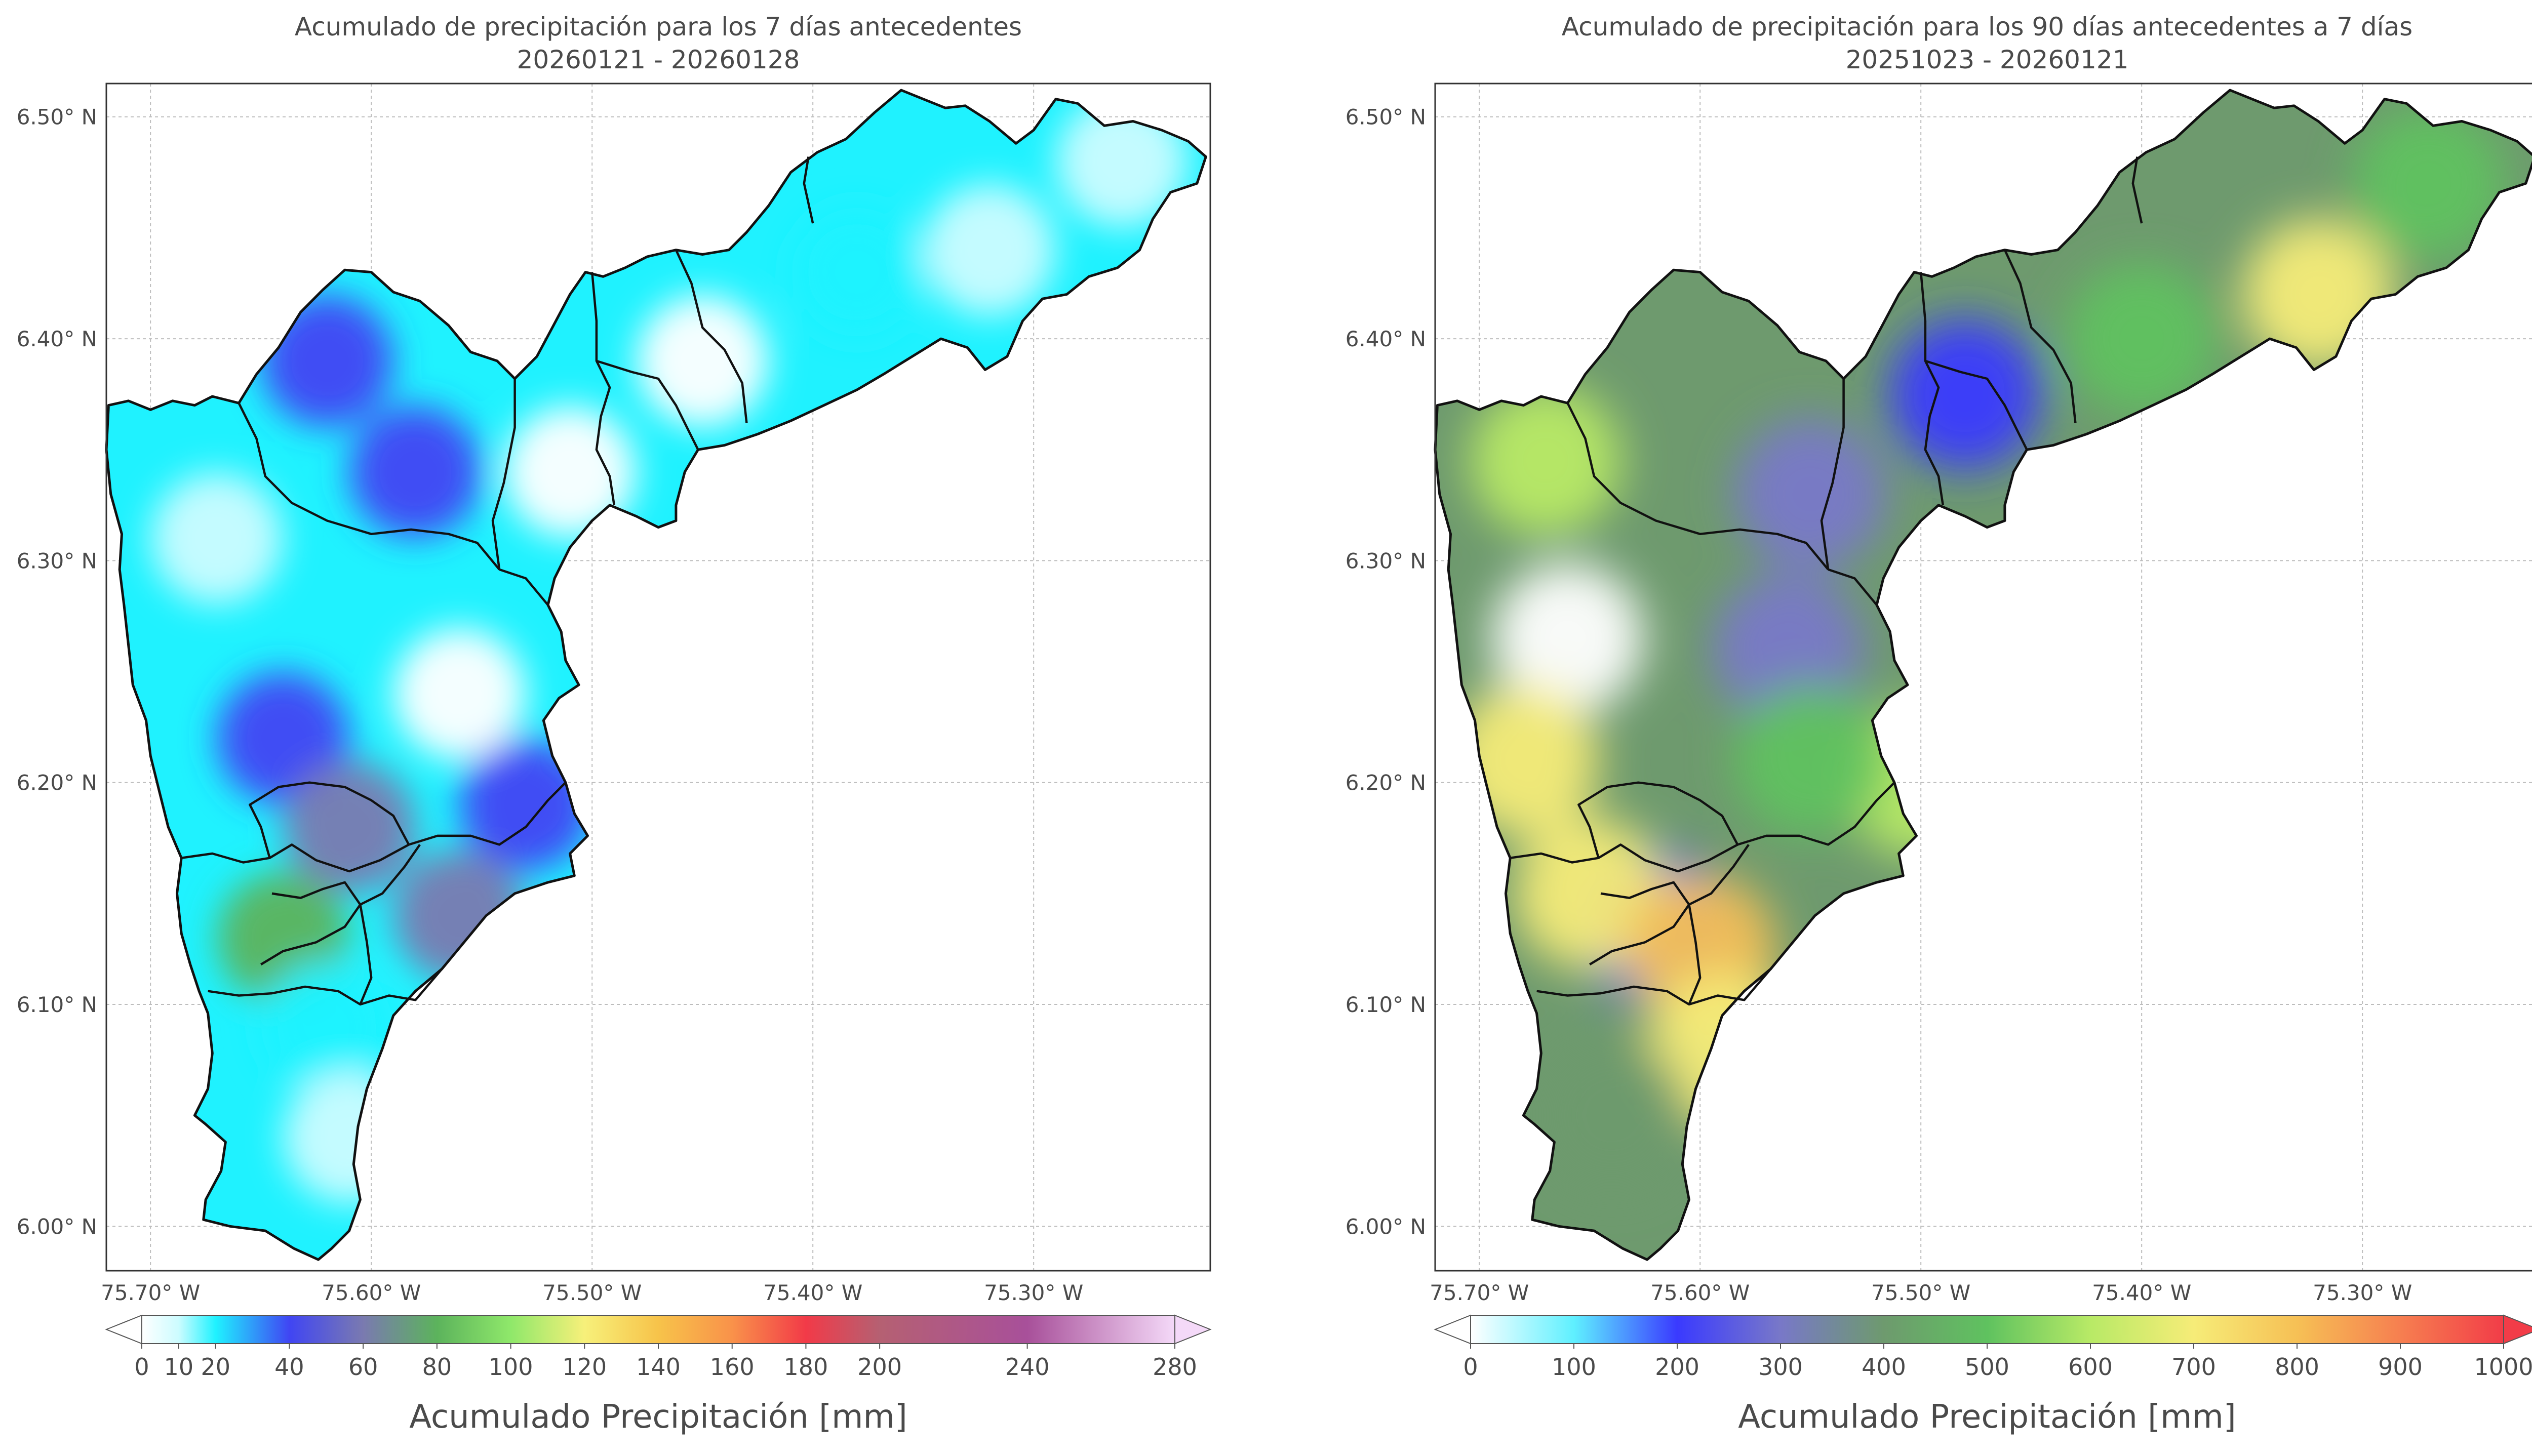 The height and width of the screenshot is (1456, 2532). What do you see at coordinates (1780, 1367) in the screenshot?
I see `colorbar-tick-label: 300` at bounding box center [1780, 1367].